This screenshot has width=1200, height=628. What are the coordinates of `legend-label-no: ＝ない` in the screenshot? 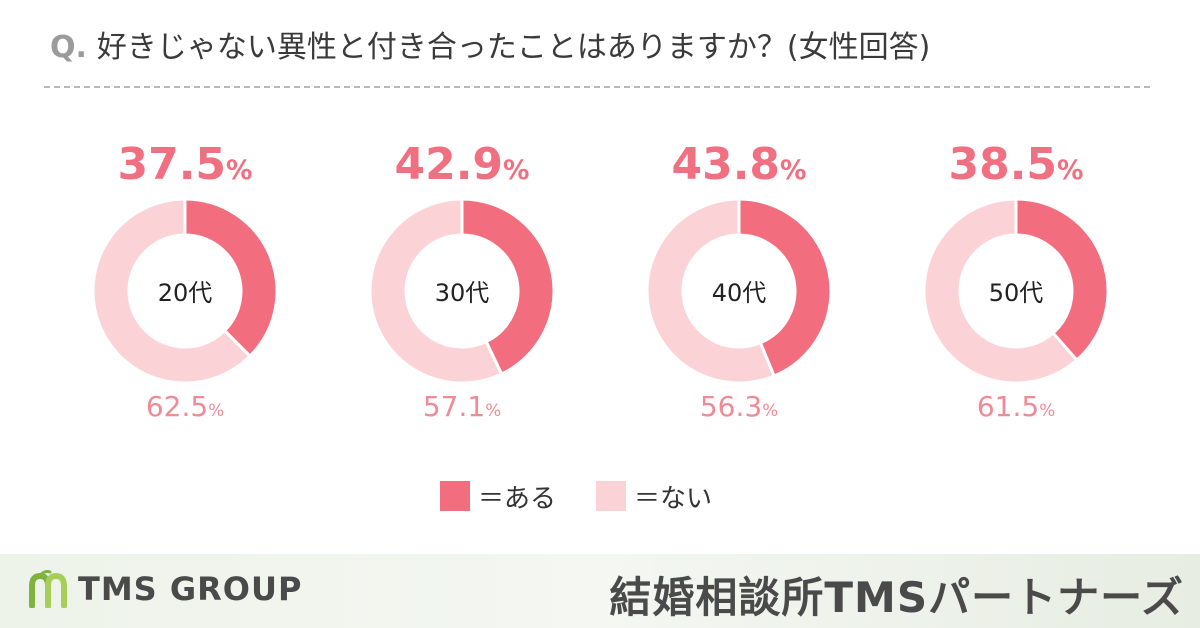 It's located at (673, 498).